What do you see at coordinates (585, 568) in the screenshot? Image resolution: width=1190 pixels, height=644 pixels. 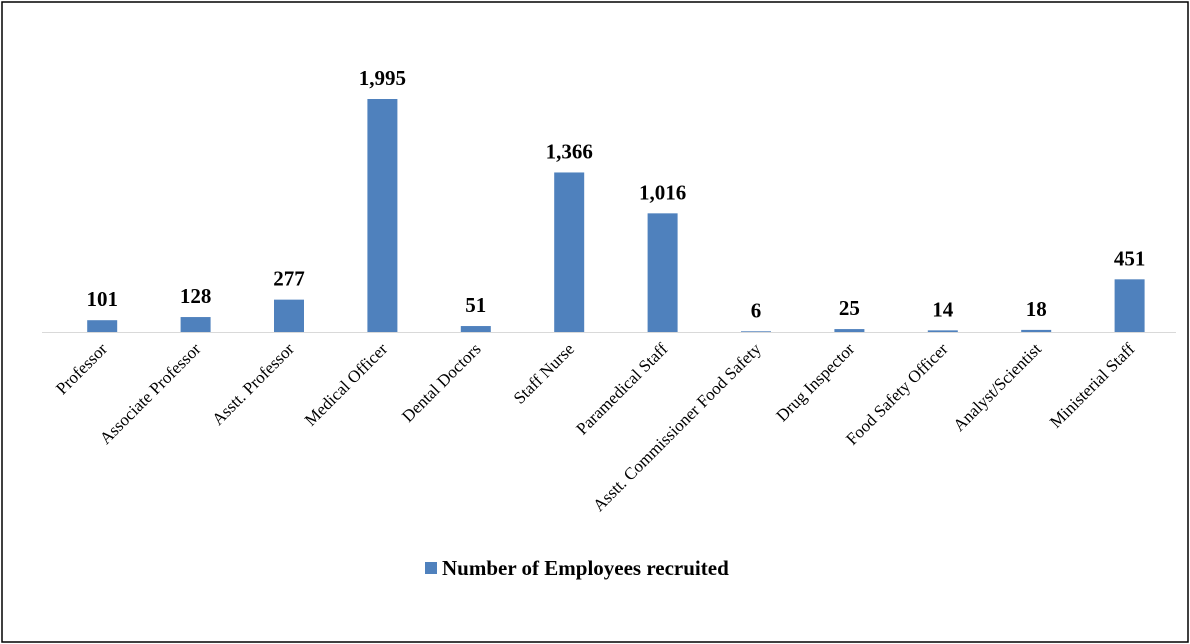 I see `legend-label: Number of Employees recruited` at bounding box center [585, 568].